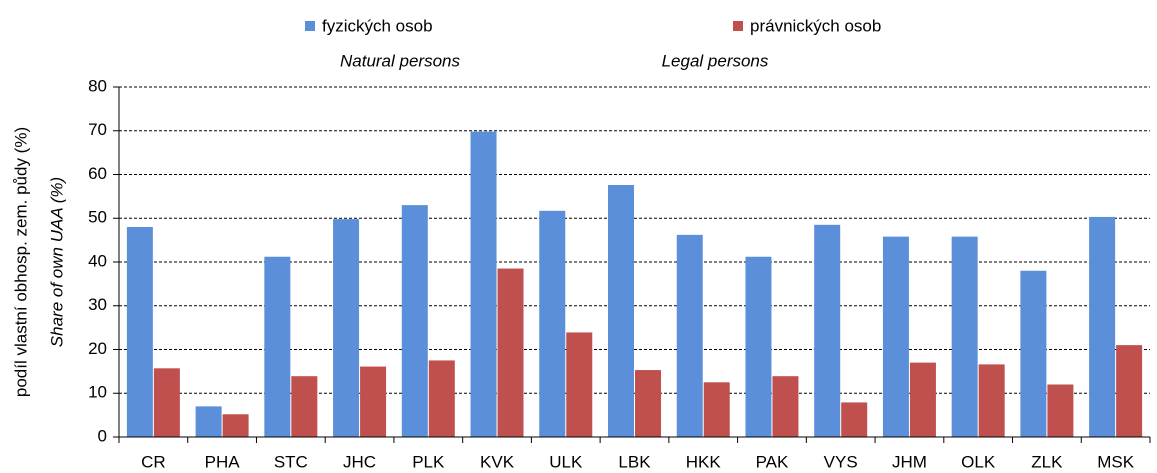 This screenshot has width=1157, height=473. Describe the element at coordinates (634, 461) in the screenshot. I see `x-tick-label: LBK` at that location.